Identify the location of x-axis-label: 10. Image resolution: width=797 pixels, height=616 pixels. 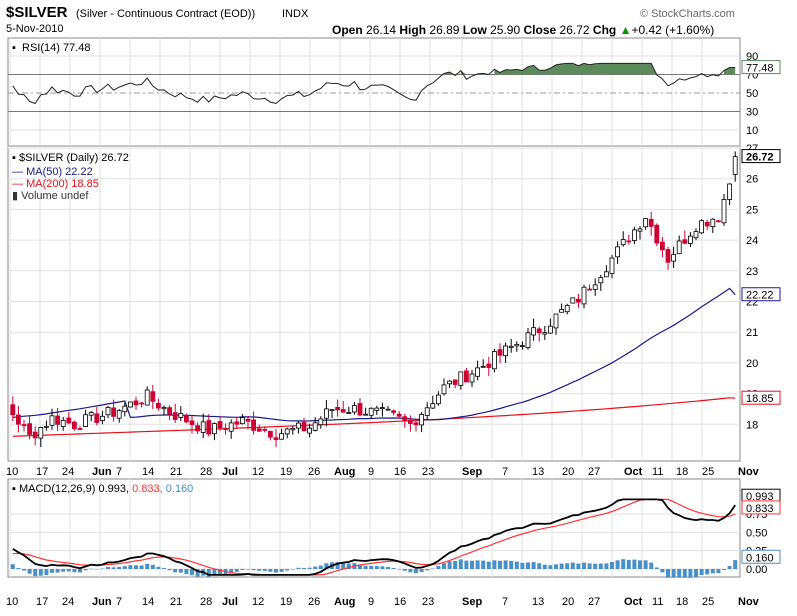
(12, 472).